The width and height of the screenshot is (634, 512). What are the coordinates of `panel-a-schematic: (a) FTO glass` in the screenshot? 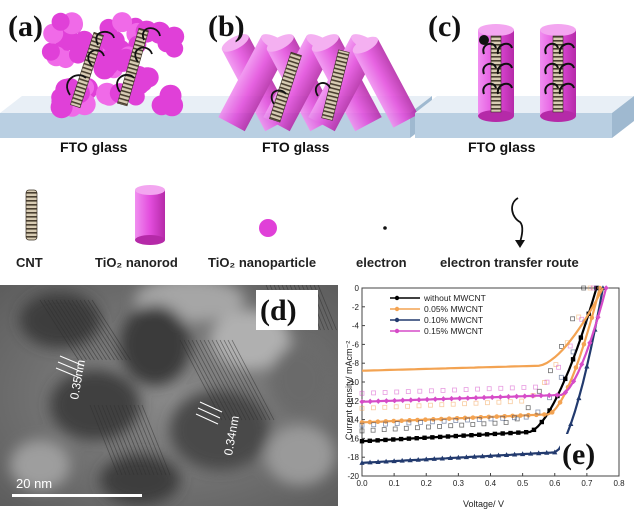 It's located at (116, 82).